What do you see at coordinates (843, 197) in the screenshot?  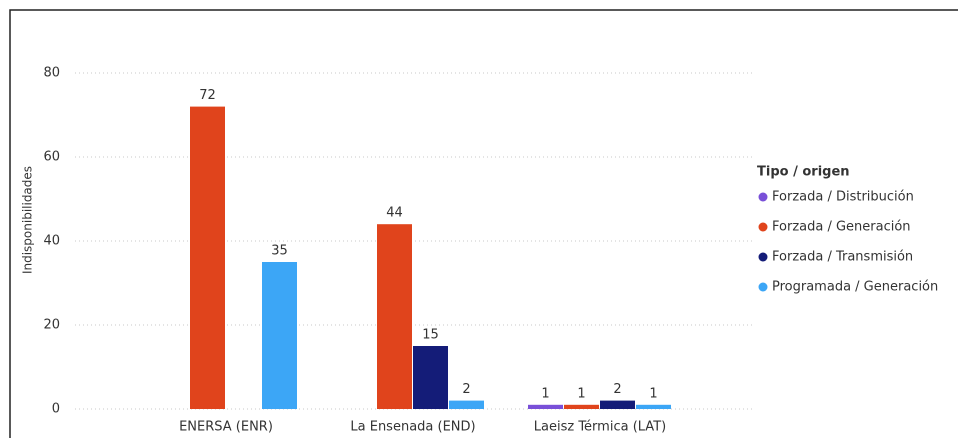 I see `legend-label: Forzada / Distribución` at bounding box center [843, 197].